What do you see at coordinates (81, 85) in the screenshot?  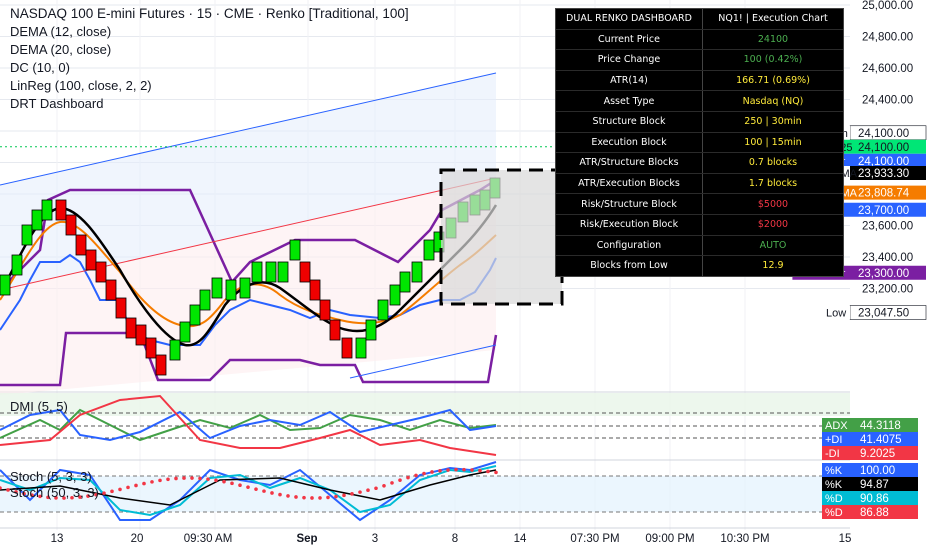 I see `legend-linreg: LinReg (100, close, 2, 2)` at bounding box center [81, 85].